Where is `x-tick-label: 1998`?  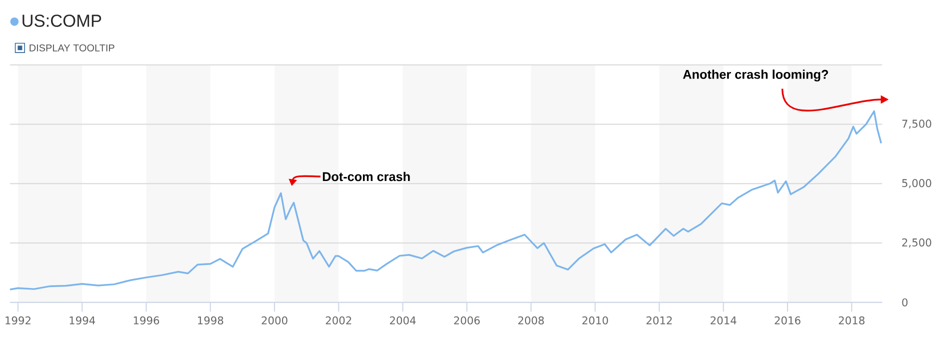 x-tick-label: 1998 is located at coordinates (211, 320).